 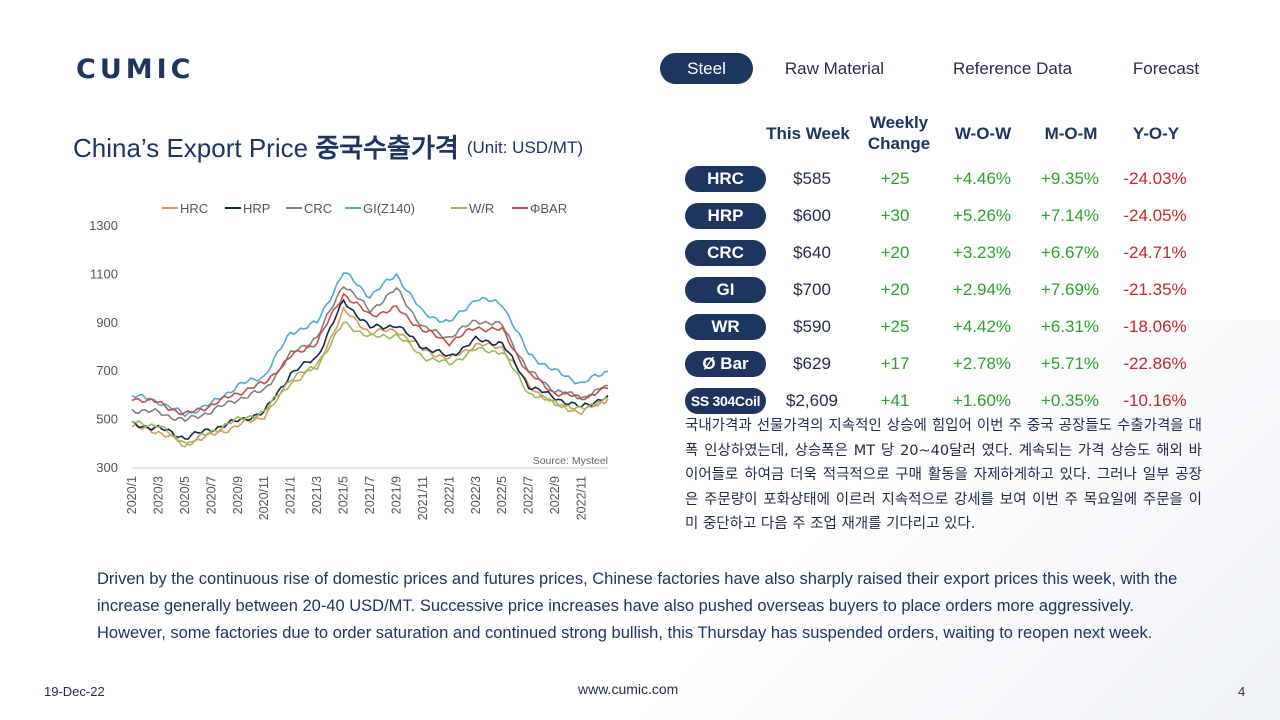 What do you see at coordinates (135, 69) in the screenshot?
I see `cumic-logo: CUMIC` at bounding box center [135, 69].